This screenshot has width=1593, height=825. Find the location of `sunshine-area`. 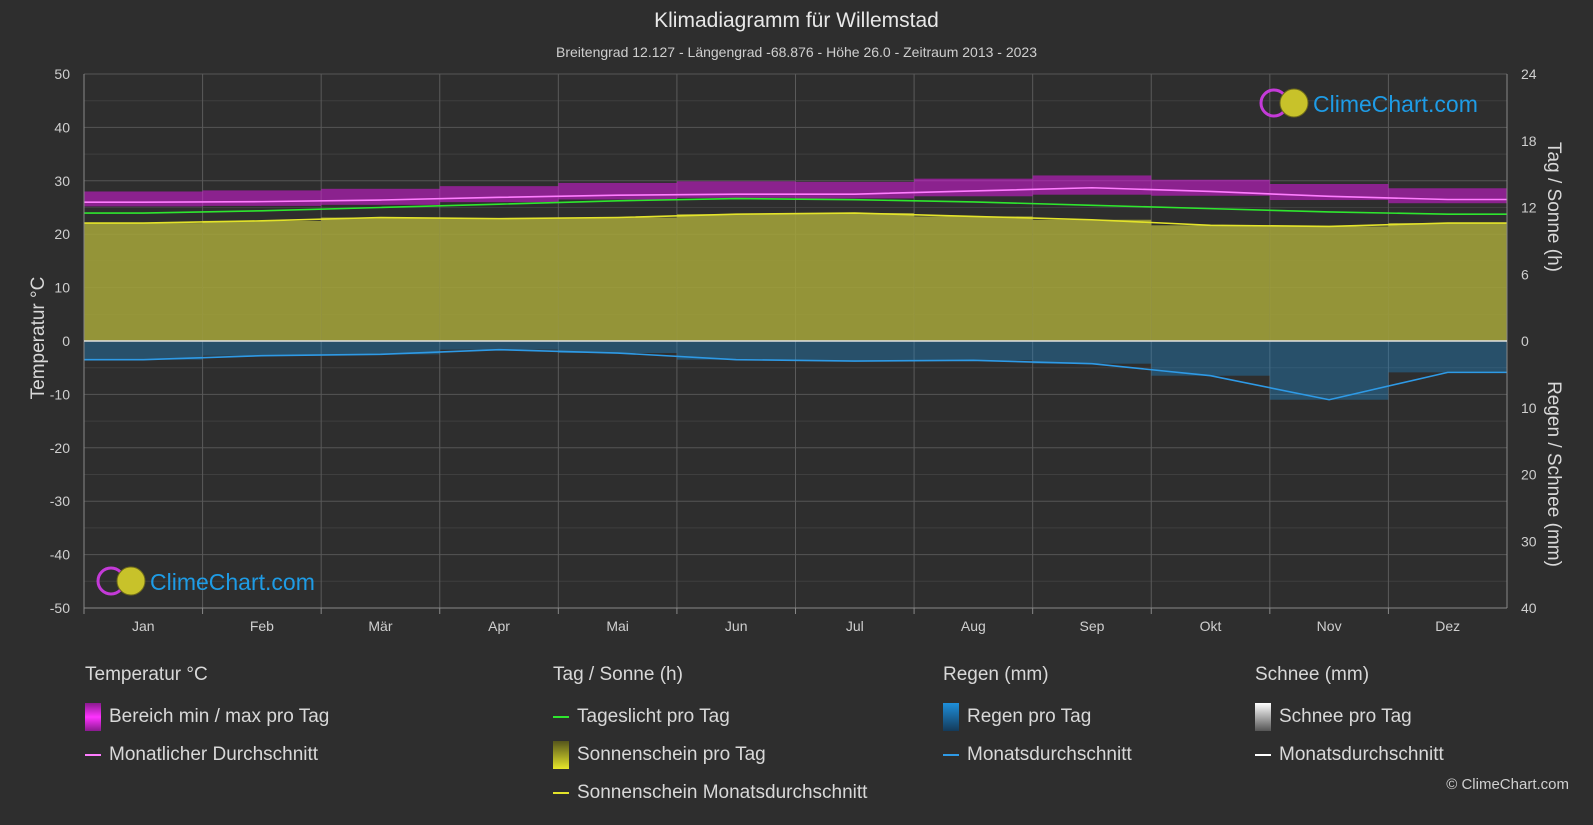

sunshine-area is located at coordinates (795, 277).